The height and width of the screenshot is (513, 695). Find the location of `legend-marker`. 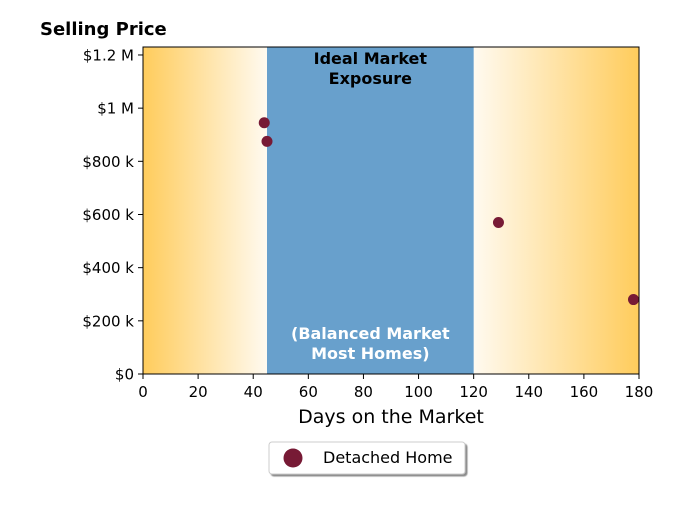

legend-marker is located at coordinates (293, 458).